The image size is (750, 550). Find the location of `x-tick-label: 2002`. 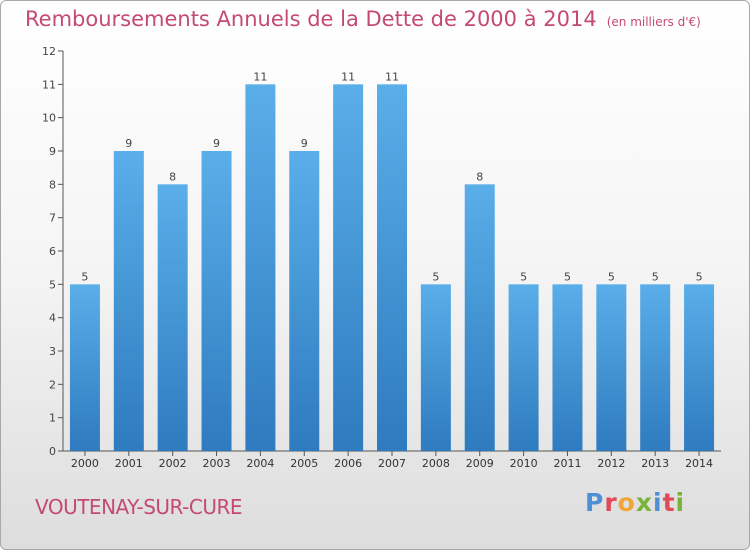

x-tick-label: 2002 is located at coordinates (173, 463).